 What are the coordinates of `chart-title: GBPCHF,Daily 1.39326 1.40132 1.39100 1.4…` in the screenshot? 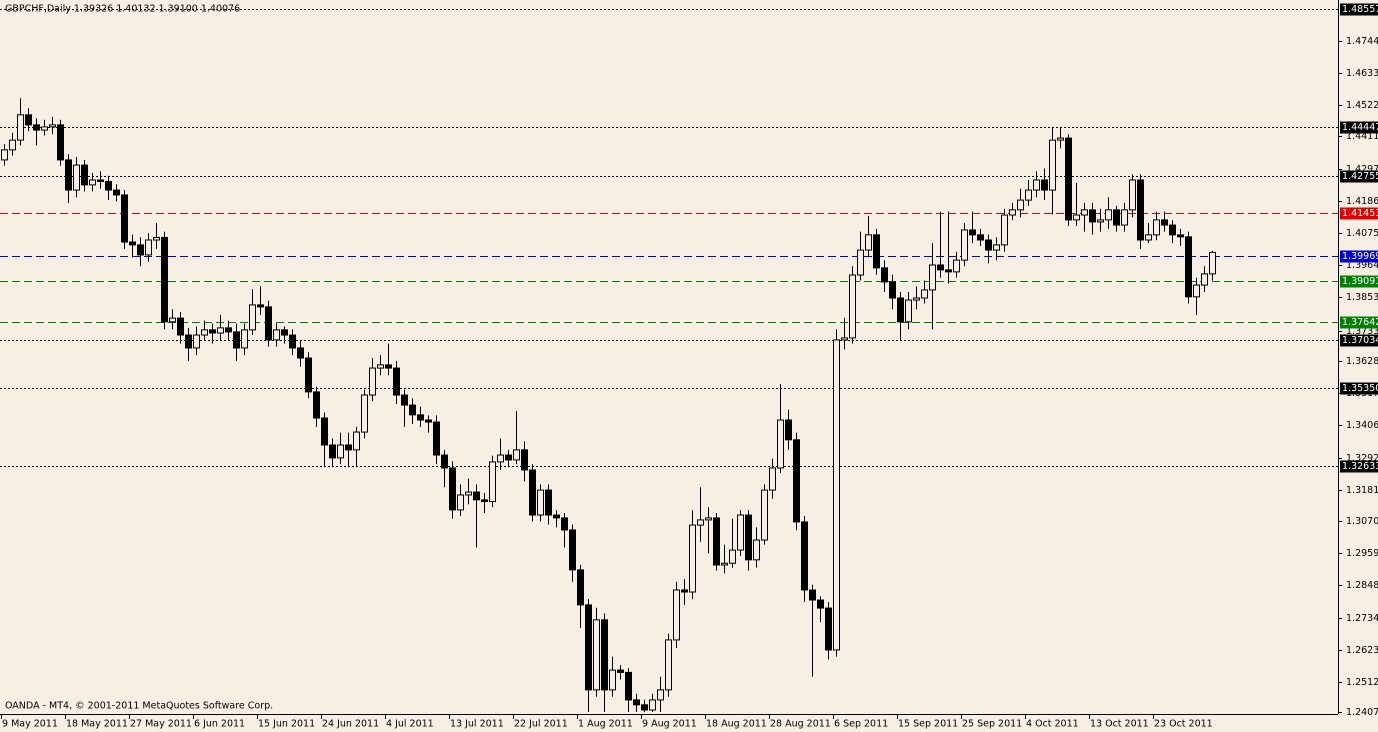 It's located at (122, 9).